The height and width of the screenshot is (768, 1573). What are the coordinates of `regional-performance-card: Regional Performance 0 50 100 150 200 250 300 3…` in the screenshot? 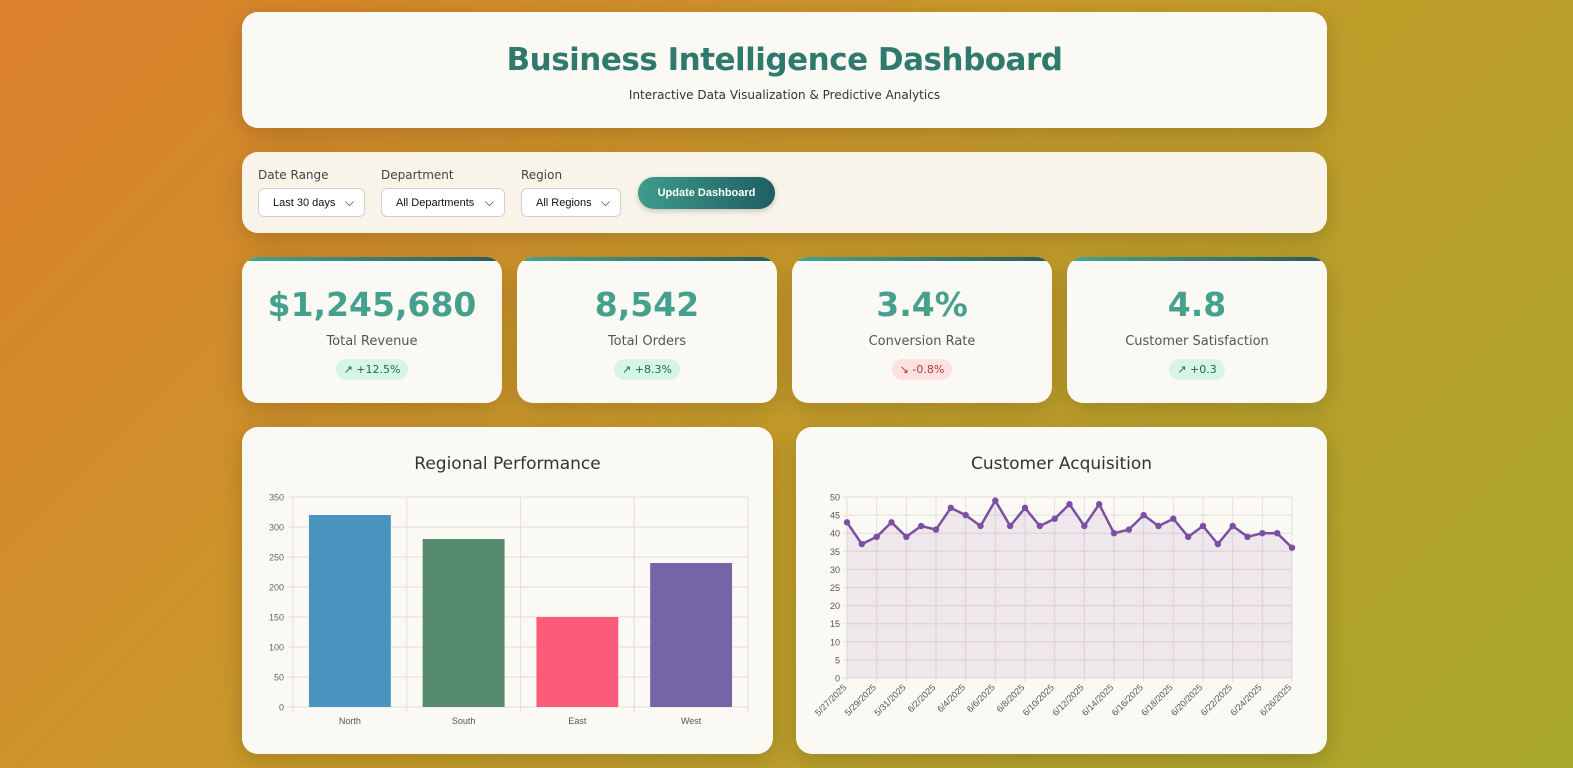 It's located at (507, 590).